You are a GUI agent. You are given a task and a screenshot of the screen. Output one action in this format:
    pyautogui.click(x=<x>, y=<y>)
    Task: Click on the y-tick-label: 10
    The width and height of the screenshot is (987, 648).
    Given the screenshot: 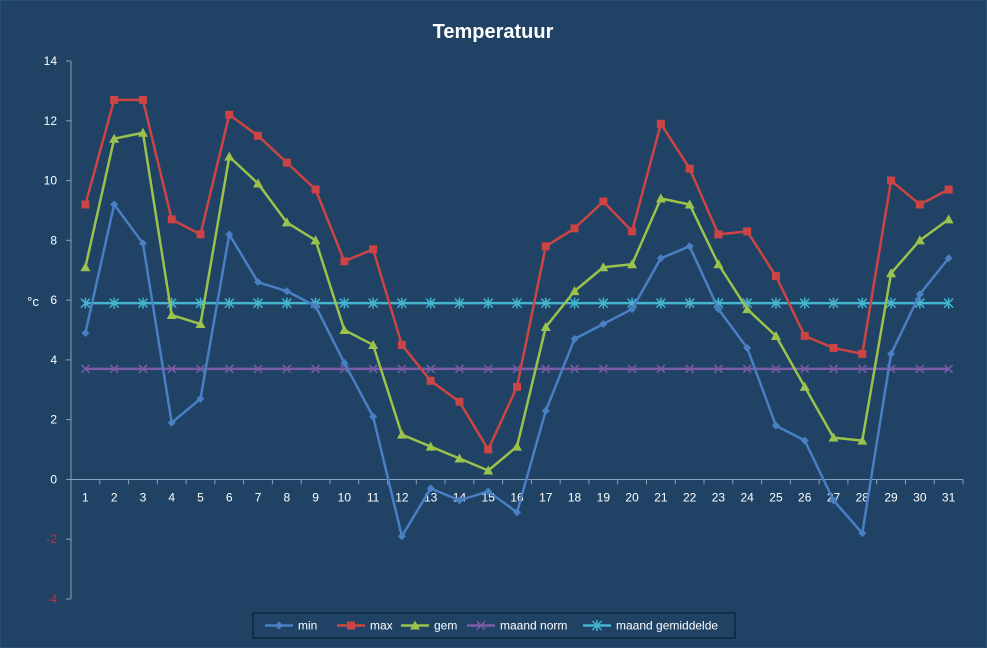 What is the action you would take?
    pyautogui.click(x=51, y=181)
    